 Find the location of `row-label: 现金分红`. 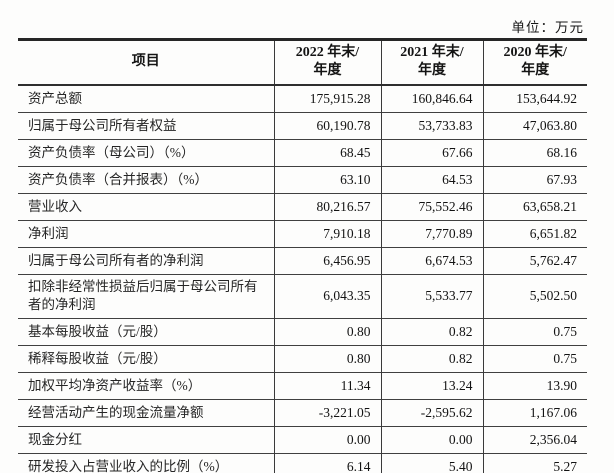

row-label: 现金分红 is located at coordinates (146, 439).